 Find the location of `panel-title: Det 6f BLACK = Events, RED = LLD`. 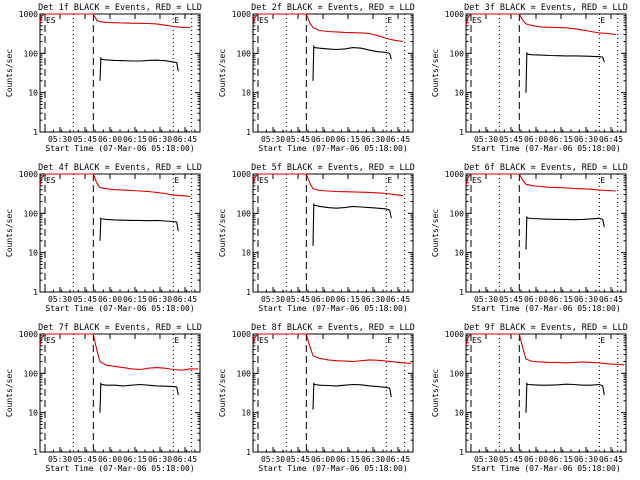

panel-title: Det 6f BLACK = Events, RED = LLD is located at coordinates (546, 168).